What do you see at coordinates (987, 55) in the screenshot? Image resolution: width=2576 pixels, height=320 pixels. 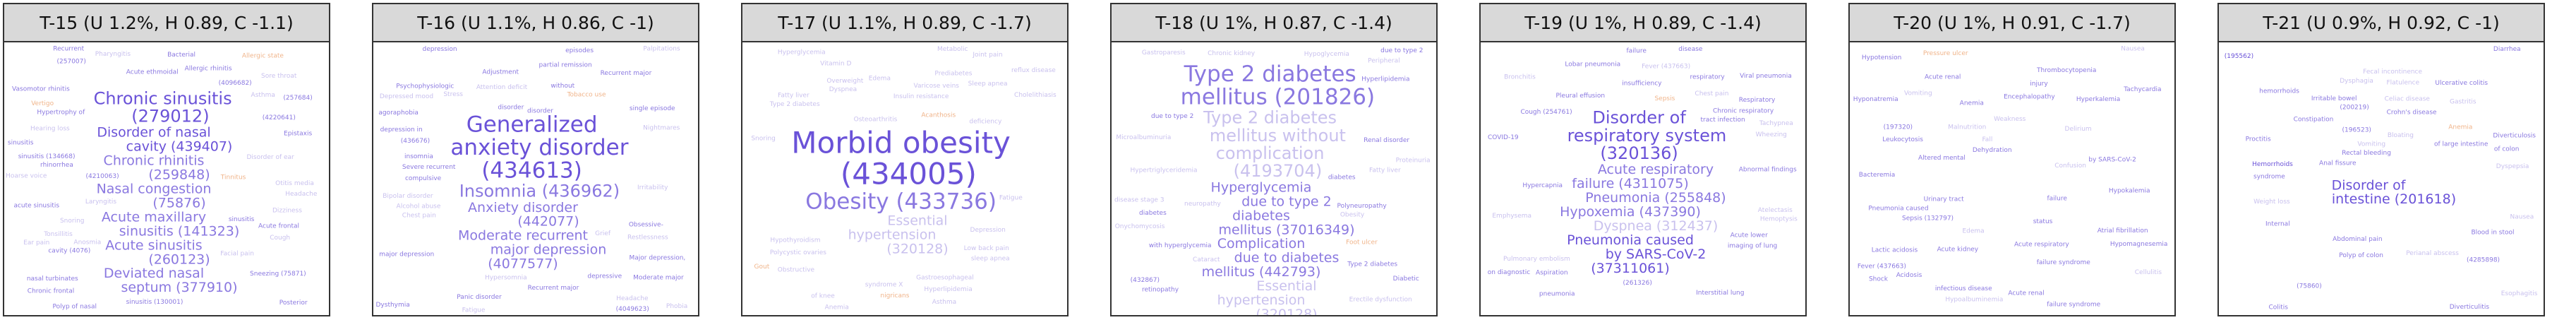 I see `cloud-word: Joint pain` at bounding box center [987, 55].